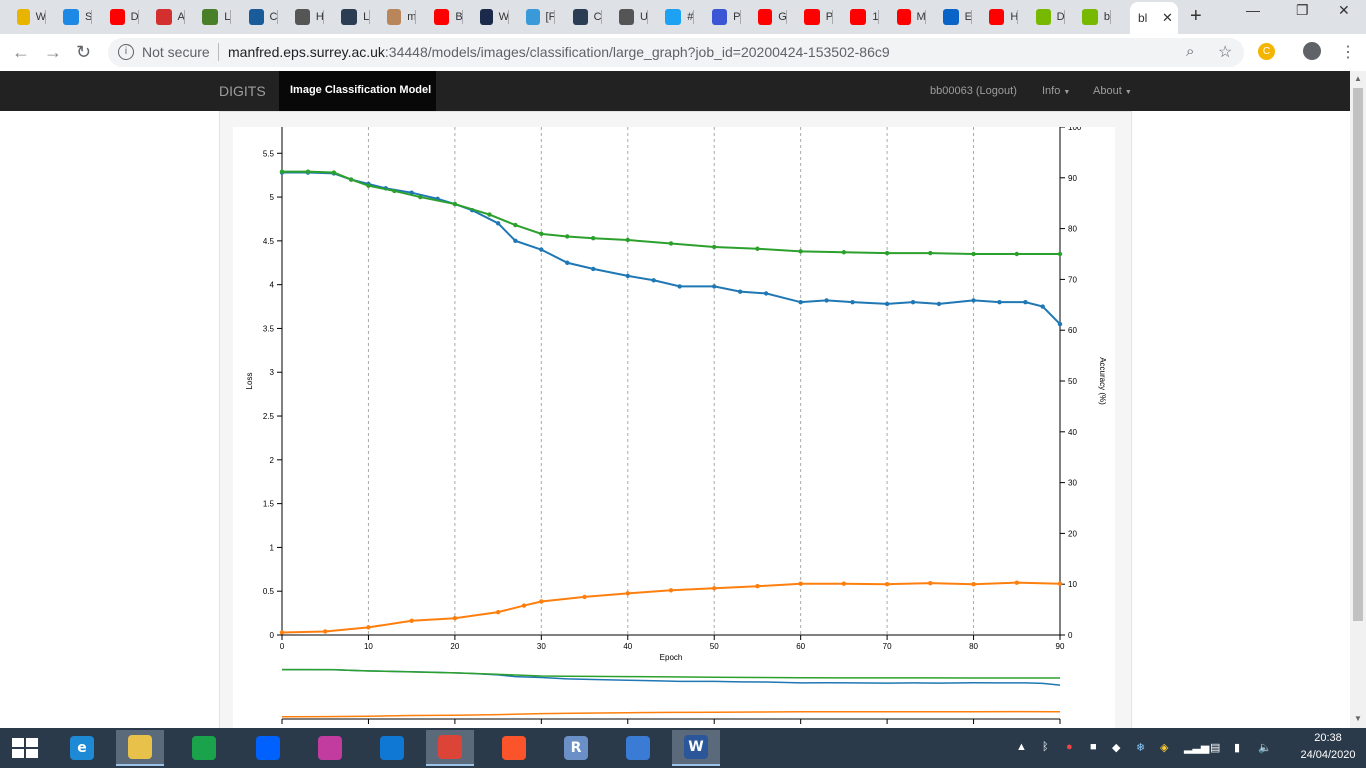 The width and height of the screenshot is (1366, 768). What do you see at coordinates (1237, 748) in the screenshot?
I see `battery-icon: ▮` at bounding box center [1237, 748].